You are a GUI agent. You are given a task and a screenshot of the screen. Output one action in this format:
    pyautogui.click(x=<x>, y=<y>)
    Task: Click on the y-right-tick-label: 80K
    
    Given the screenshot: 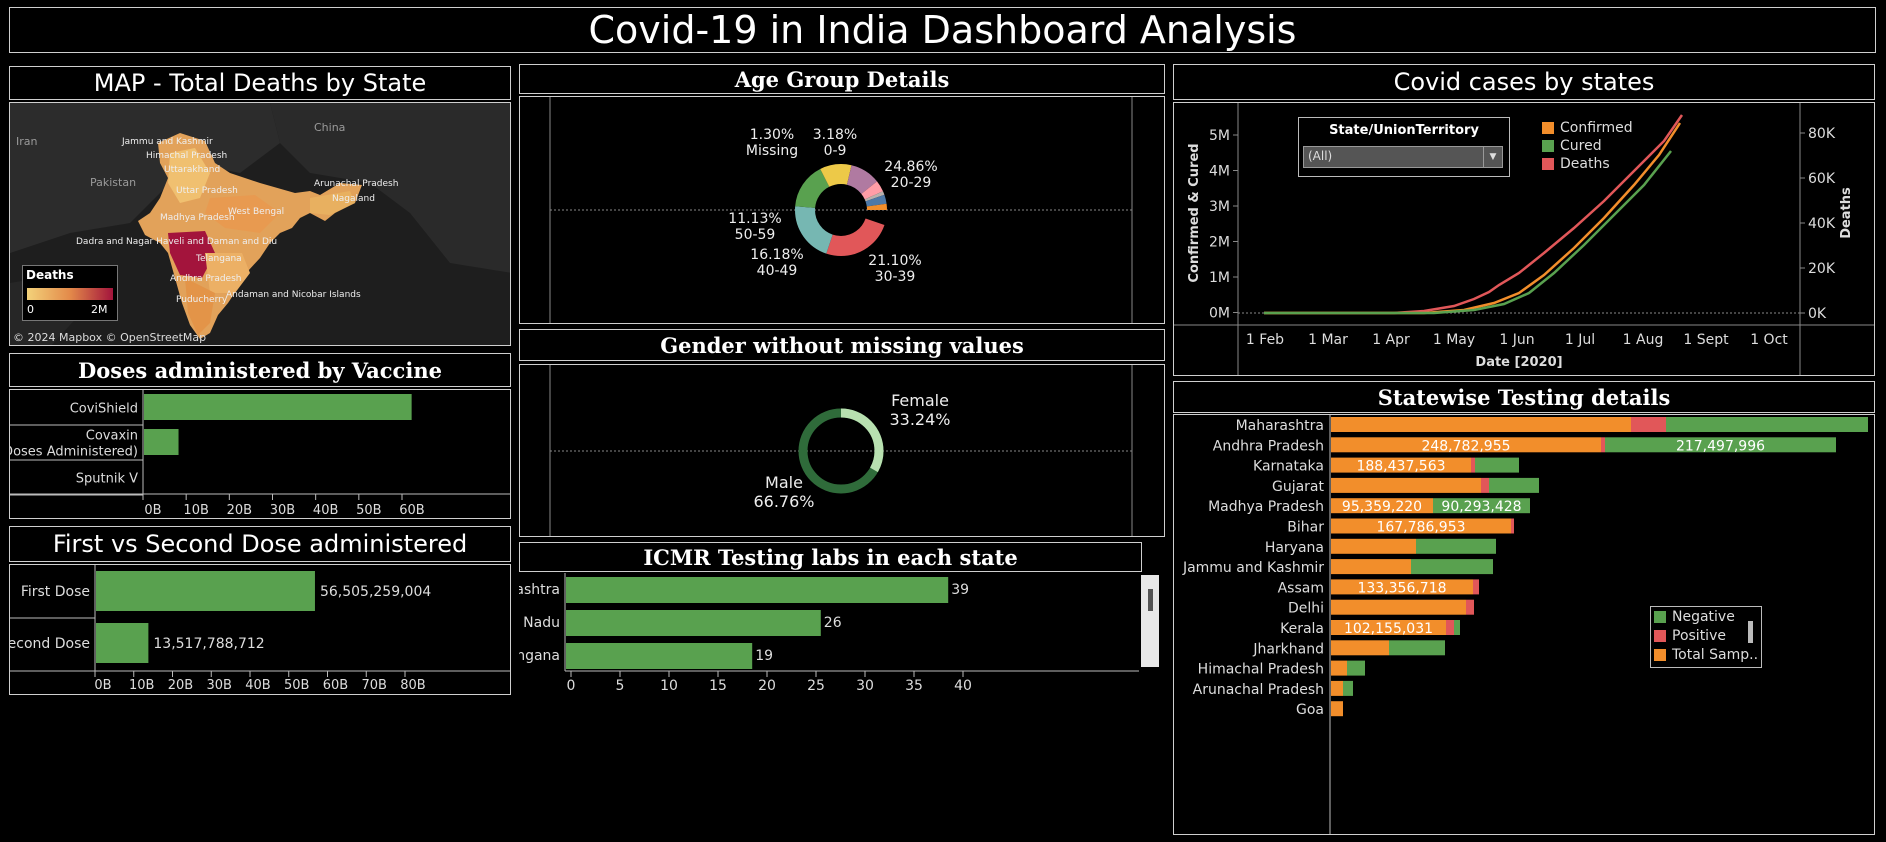 What is the action you would take?
    pyautogui.click(x=1822, y=134)
    